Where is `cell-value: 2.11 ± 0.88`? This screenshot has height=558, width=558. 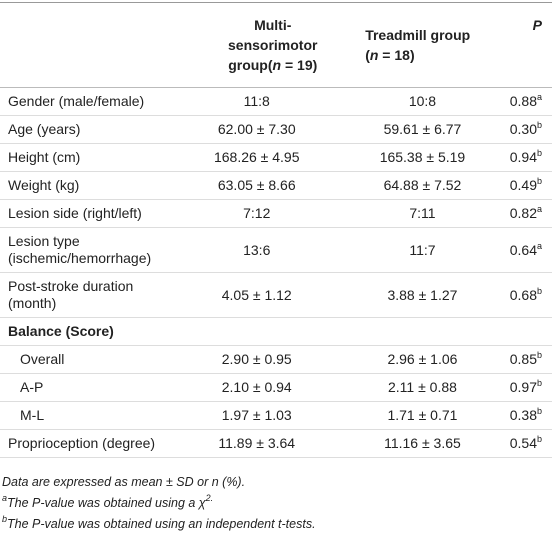
cell-value: 2.11 ± 0.88 is located at coordinates (422, 387).